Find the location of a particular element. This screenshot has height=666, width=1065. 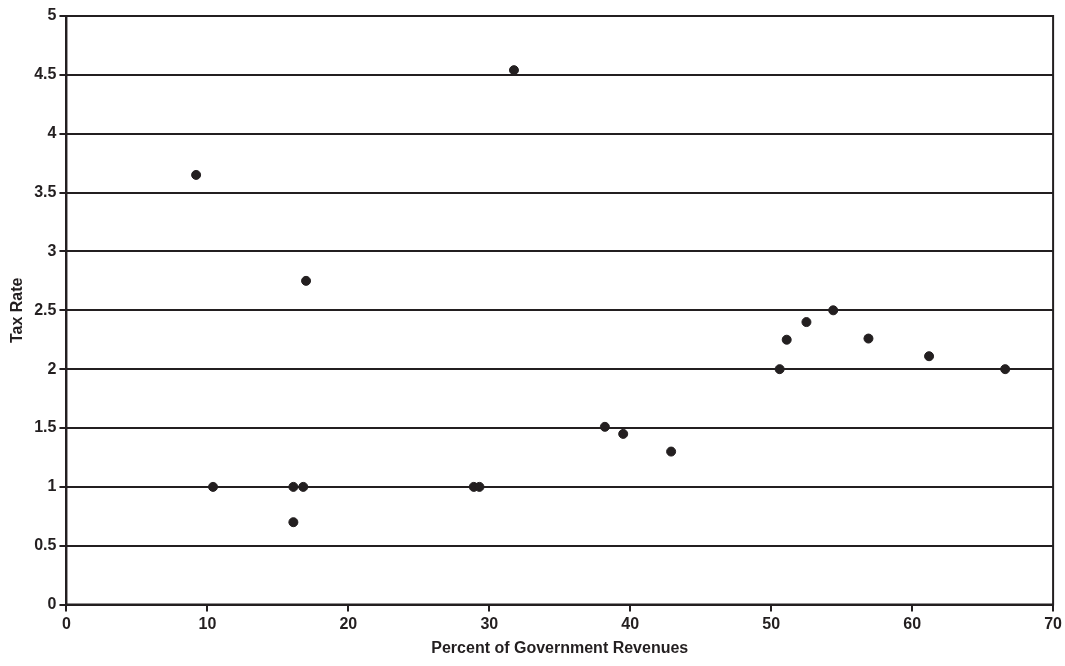

y-tick-label: 5 is located at coordinates (52, 15).